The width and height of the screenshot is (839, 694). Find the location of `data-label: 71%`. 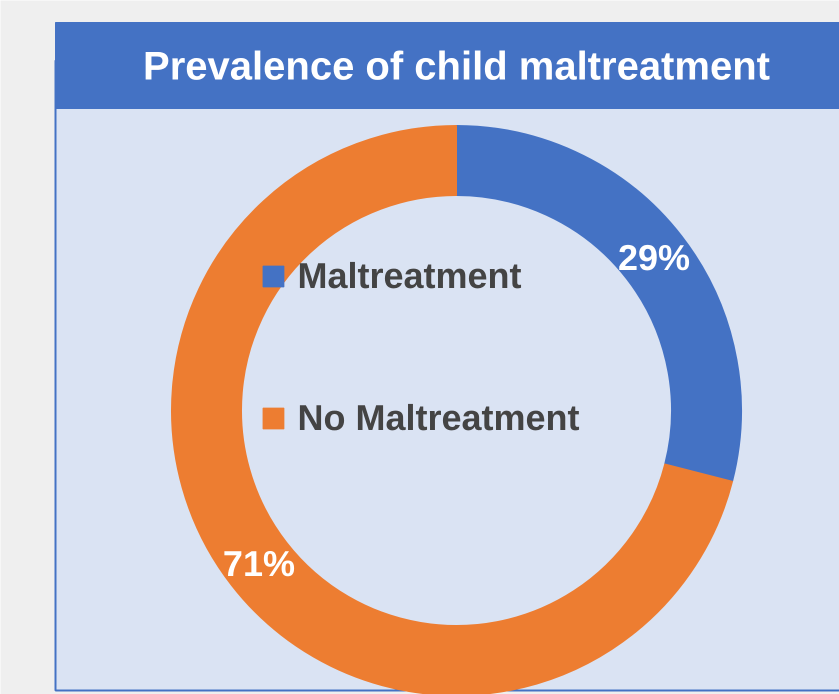

data-label: 71% is located at coordinates (258, 563).